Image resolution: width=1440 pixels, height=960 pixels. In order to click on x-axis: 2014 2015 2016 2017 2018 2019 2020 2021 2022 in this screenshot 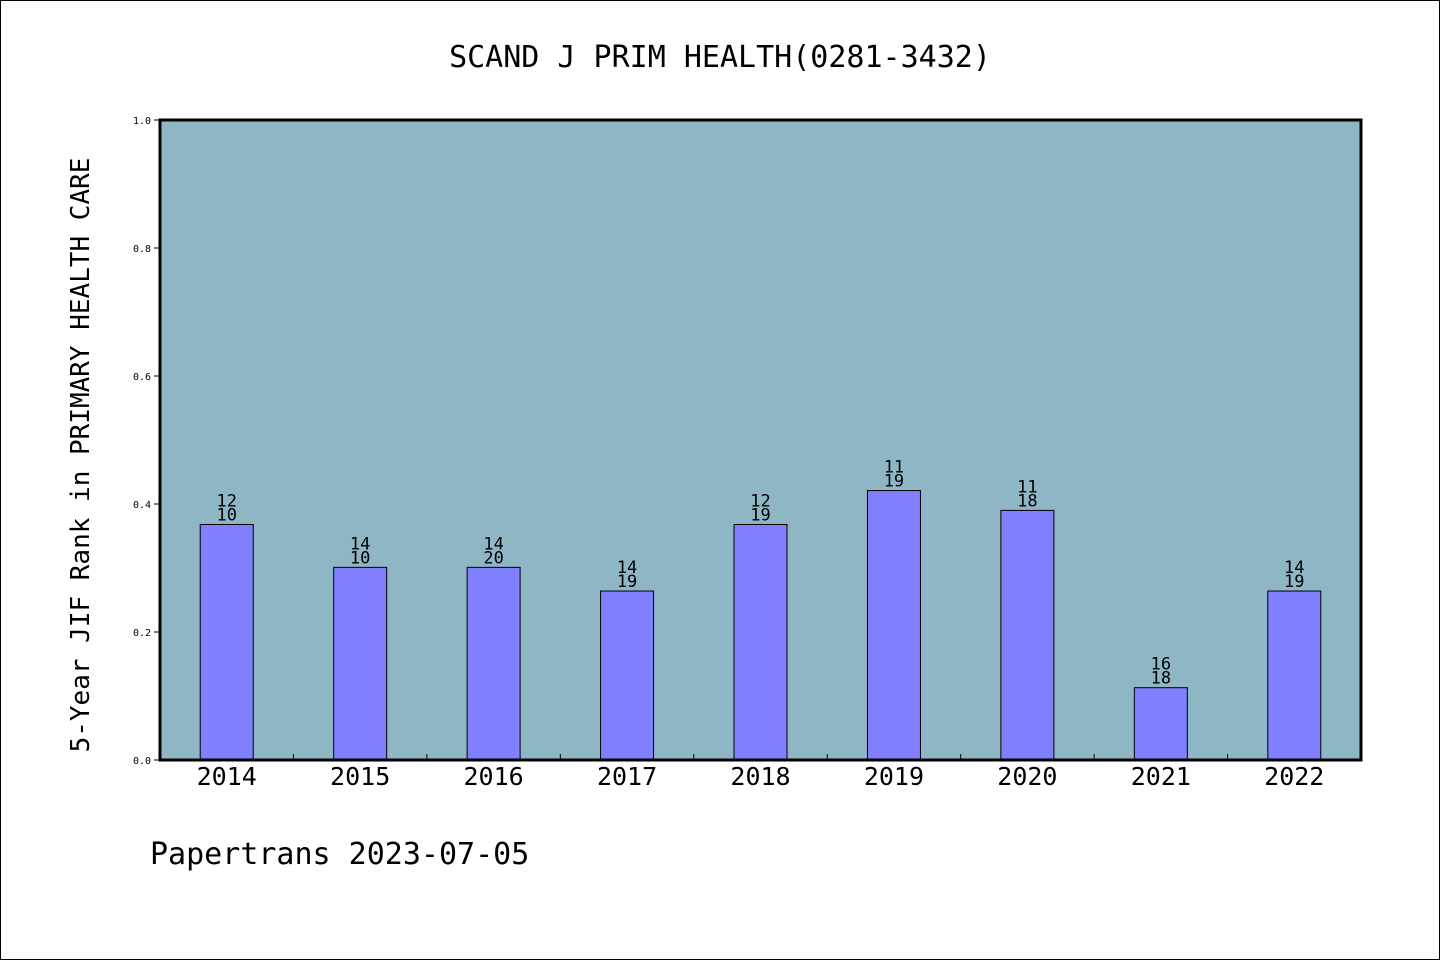, I will do `click(760, 772)`.